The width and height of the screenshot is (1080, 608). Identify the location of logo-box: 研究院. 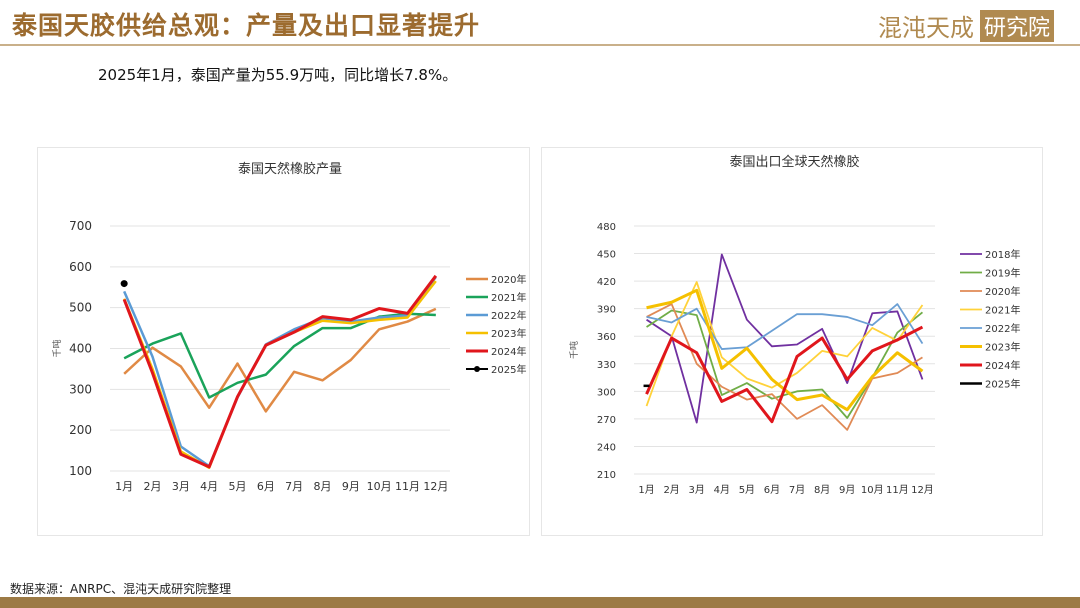
(1016, 25).